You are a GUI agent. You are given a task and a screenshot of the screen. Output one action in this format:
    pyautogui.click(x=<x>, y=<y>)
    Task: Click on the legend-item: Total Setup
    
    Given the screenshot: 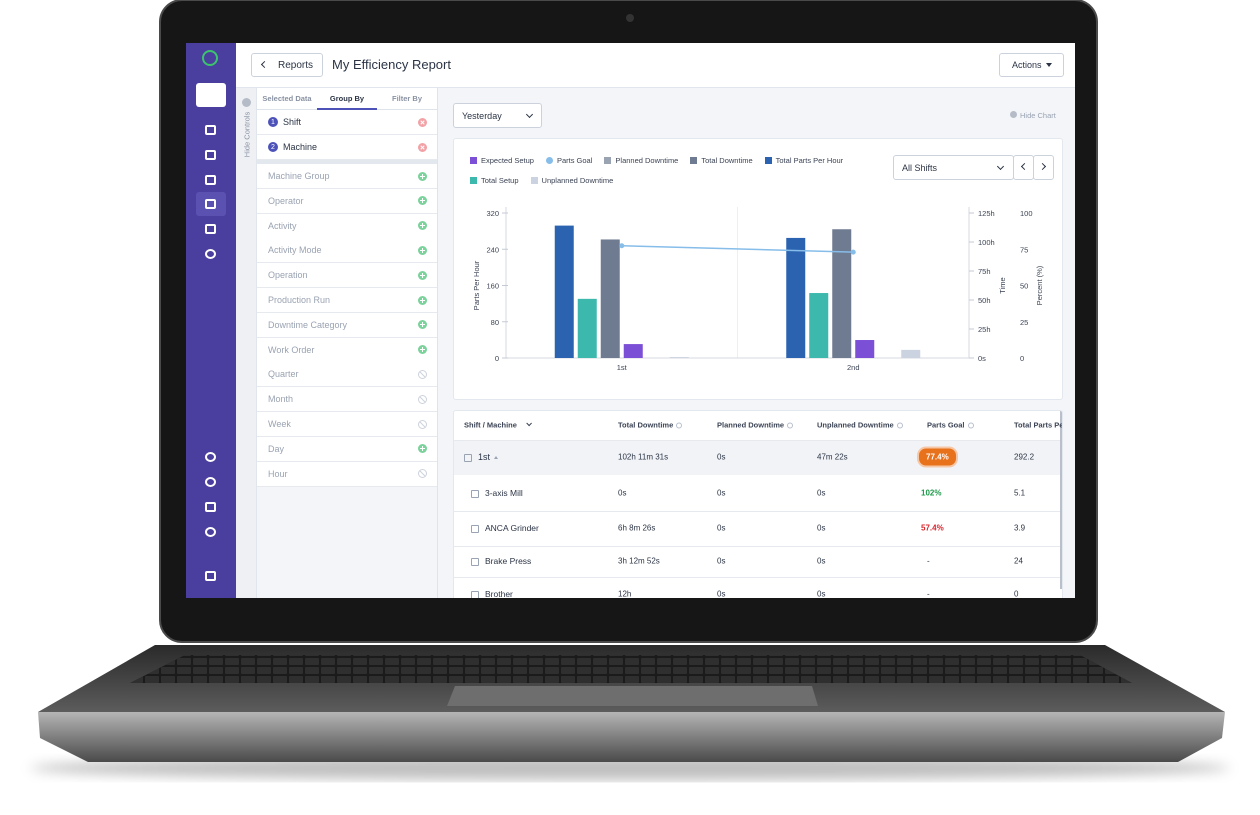 What is the action you would take?
    pyautogui.click(x=494, y=180)
    